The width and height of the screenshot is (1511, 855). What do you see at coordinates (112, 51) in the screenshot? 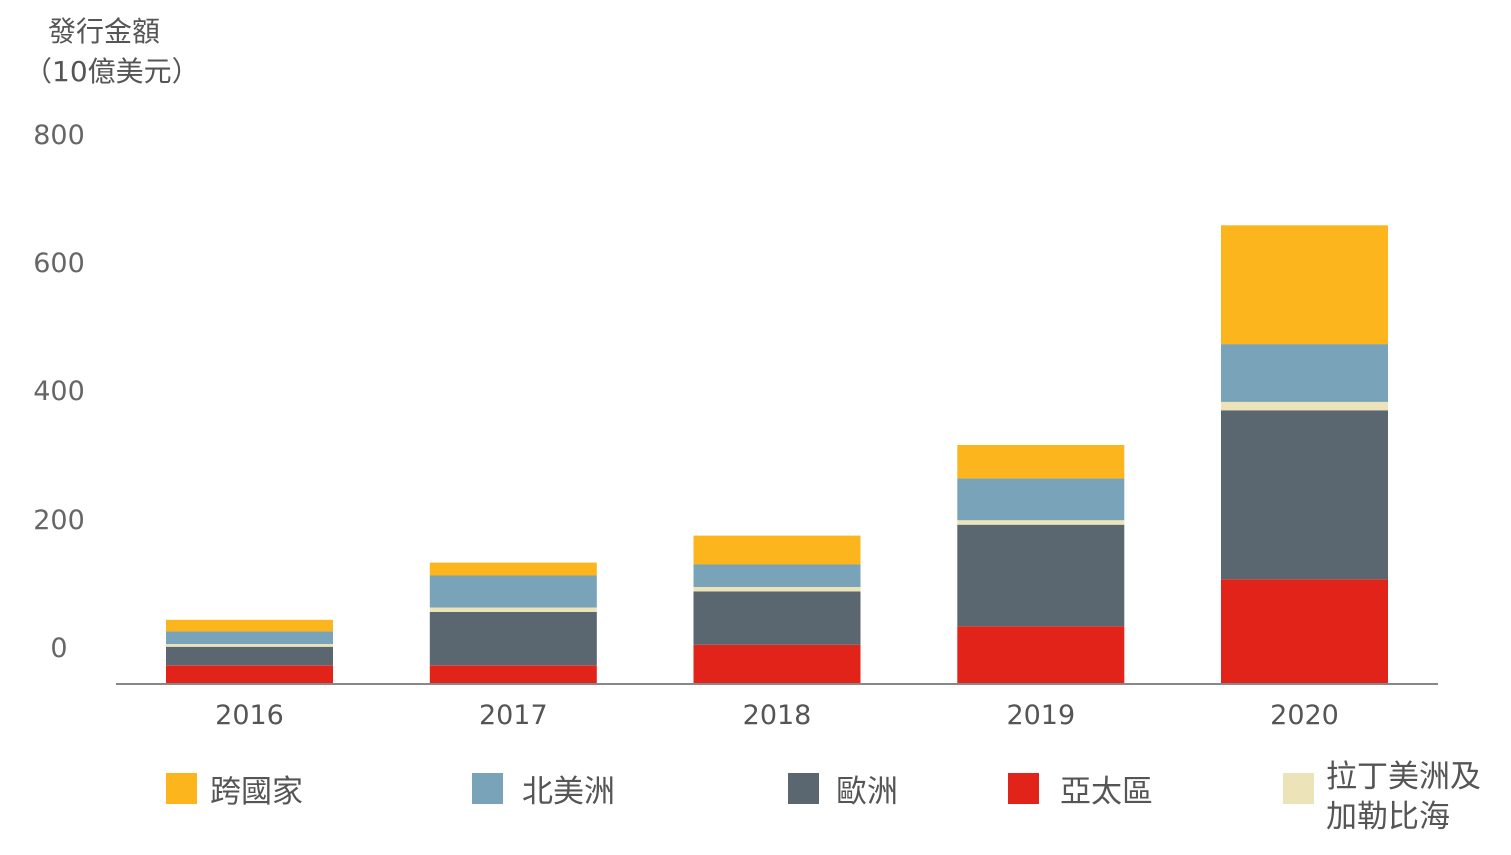
I see `y-axis-title: 發行金額 （10億美元）` at bounding box center [112, 51].